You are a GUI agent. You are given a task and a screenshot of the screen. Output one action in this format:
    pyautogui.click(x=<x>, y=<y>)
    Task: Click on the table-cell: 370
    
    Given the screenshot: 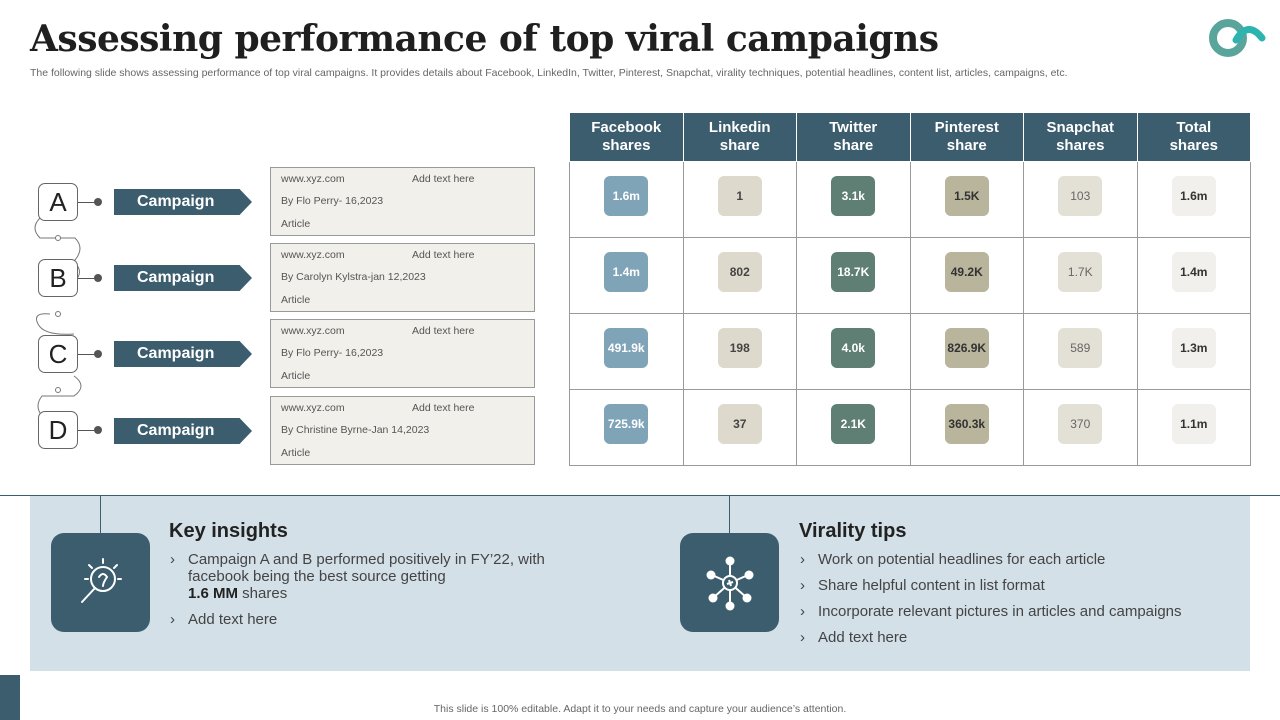 What is the action you would take?
    pyautogui.click(x=1080, y=427)
    